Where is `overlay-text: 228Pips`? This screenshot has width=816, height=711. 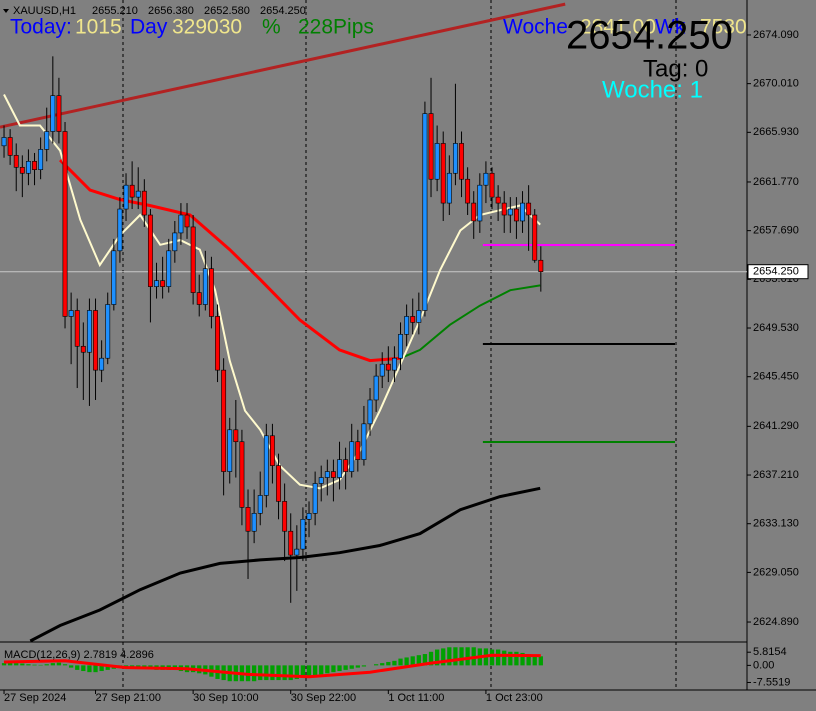
overlay-text: 228Pips is located at coordinates (336, 27).